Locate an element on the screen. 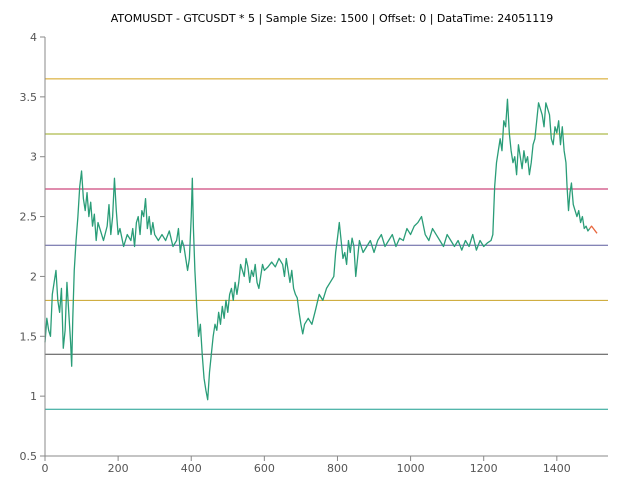  y-axis-ticks: 0.5 1 1.5 2 2.5 3 3.5 4 is located at coordinates (32, 247).